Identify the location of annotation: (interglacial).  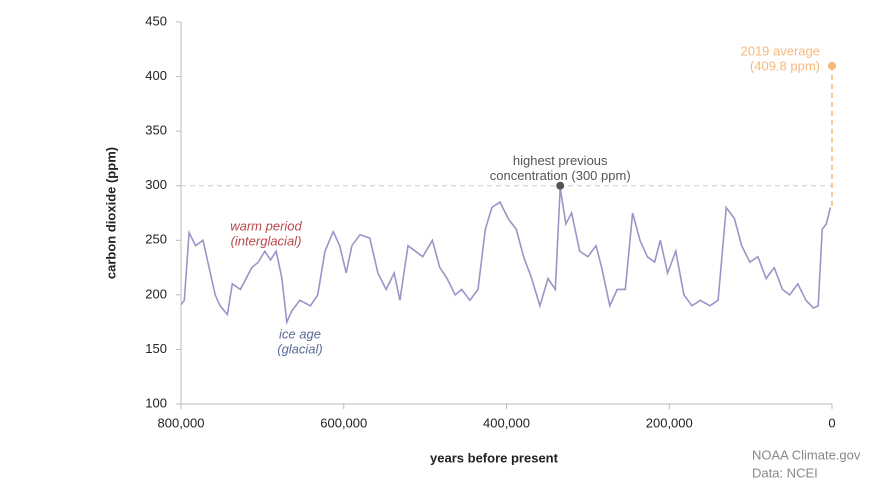
(266, 240).